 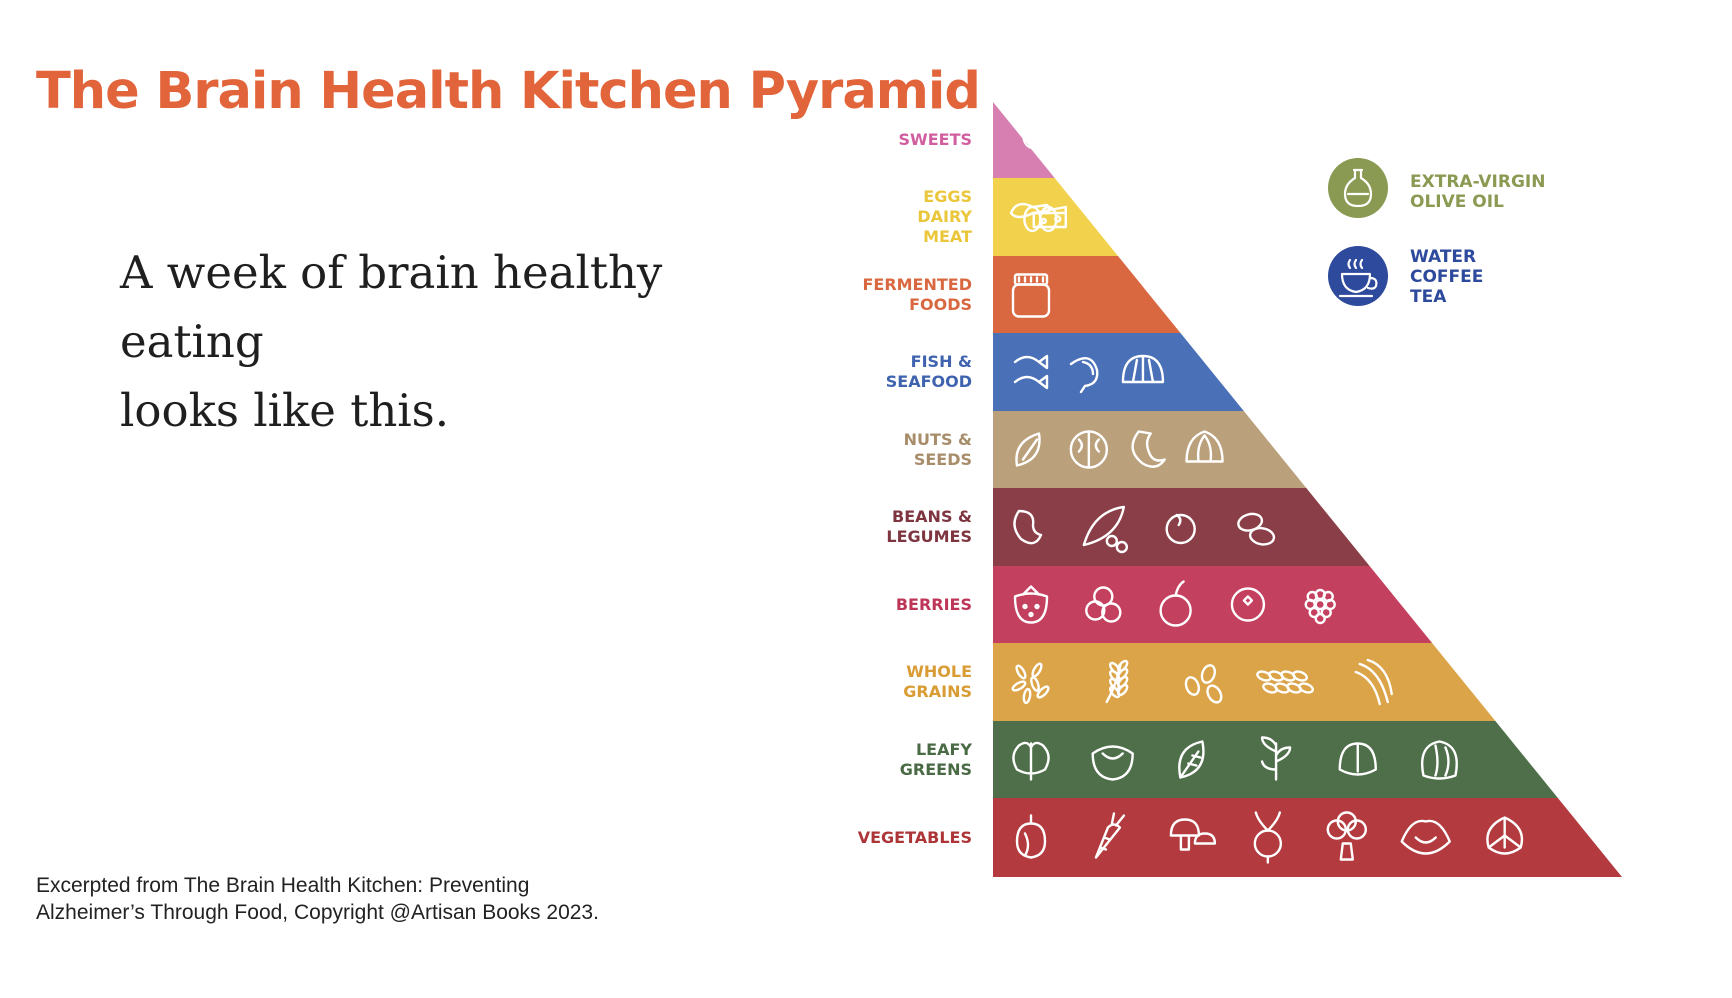 I want to click on rice-icon, so click(x=1030, y=683).